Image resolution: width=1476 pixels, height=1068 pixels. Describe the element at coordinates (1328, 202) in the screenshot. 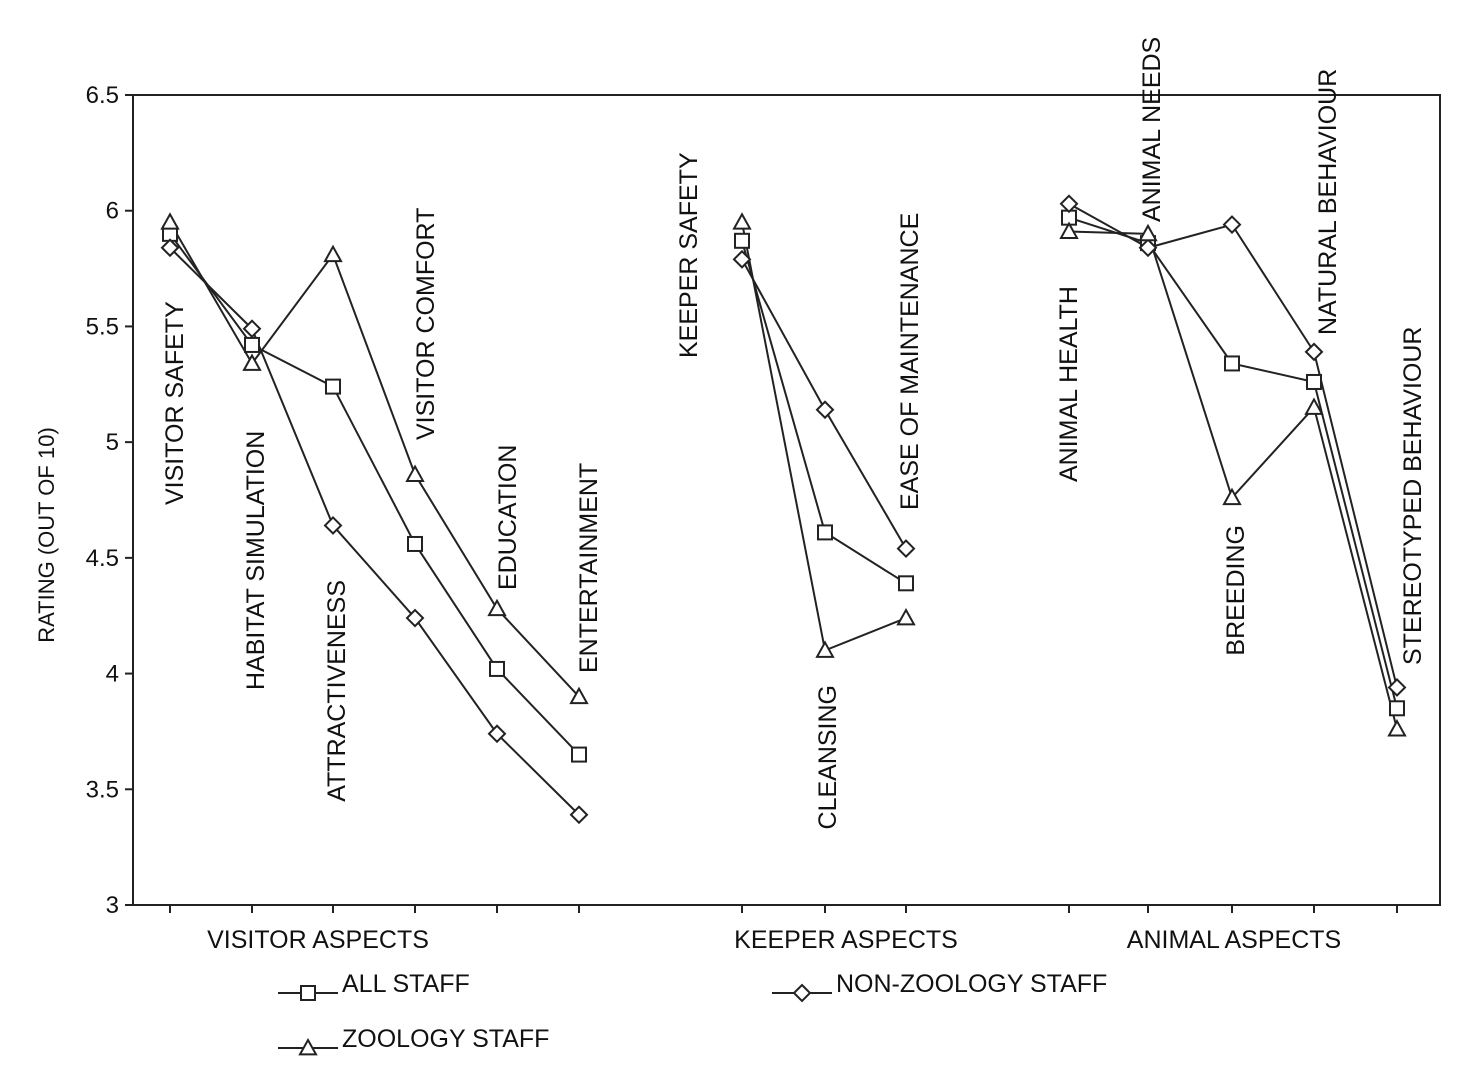

I see `category-label: NATURAL BEHAVIOUR` at that location.